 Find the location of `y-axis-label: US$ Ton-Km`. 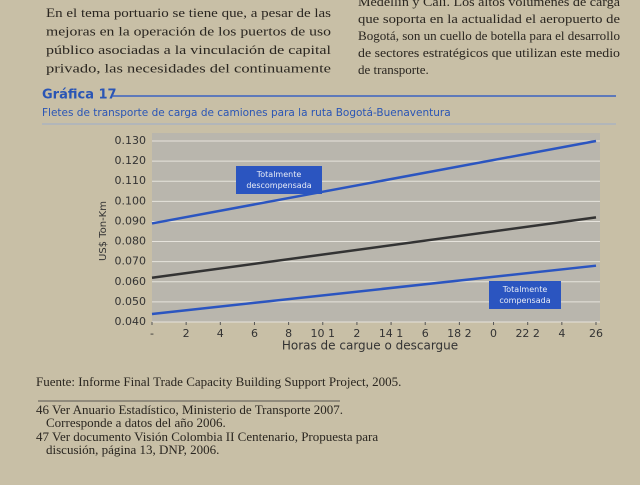

y-axis-label: US$ Ton-Km is located at coordinates (103, 231).